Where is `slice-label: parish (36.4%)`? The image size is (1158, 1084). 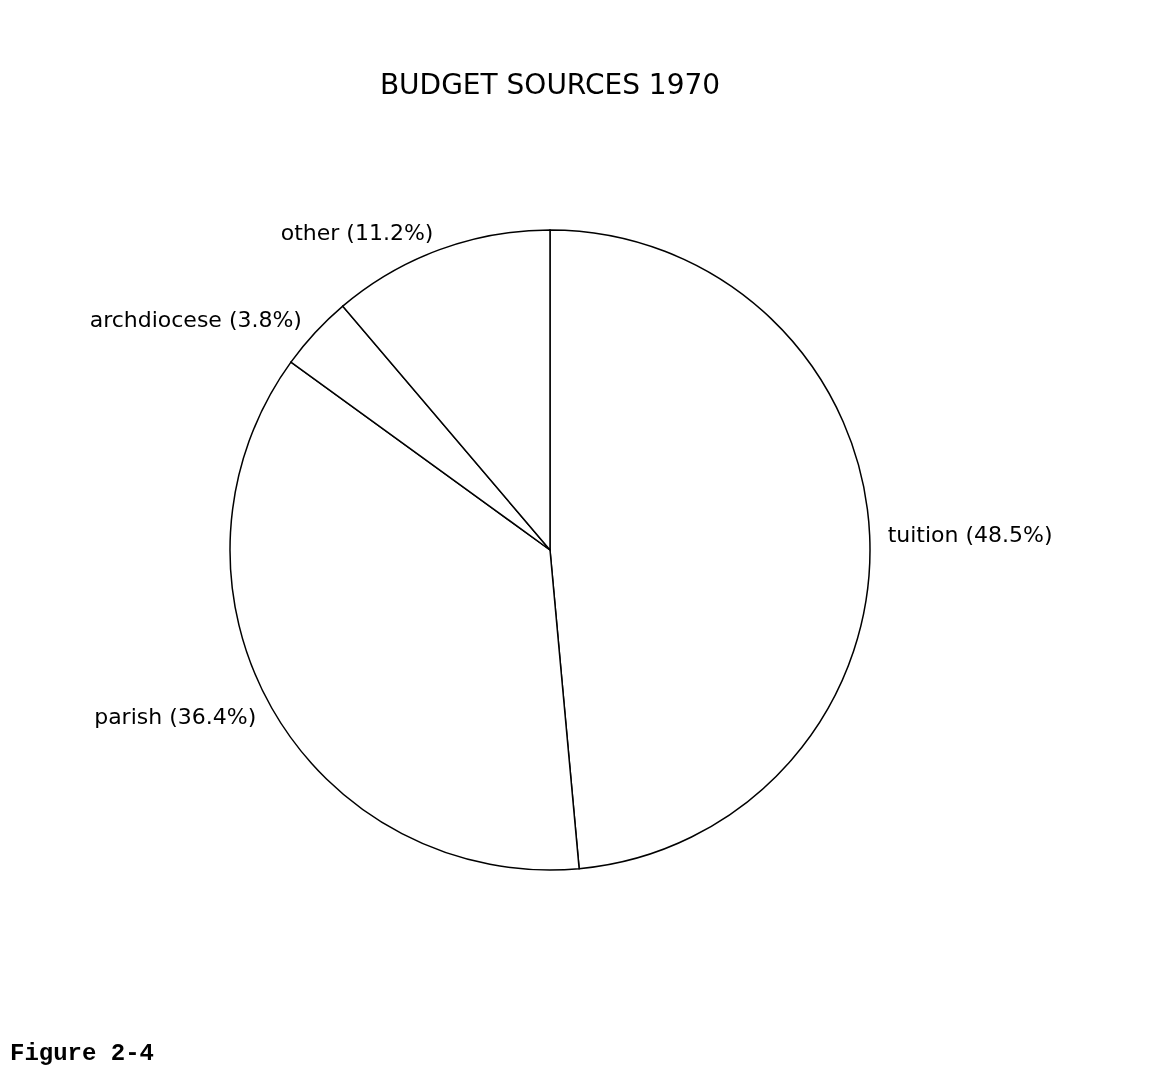
slice-label: parish (36.4%) is located at coordinates (175, 717).